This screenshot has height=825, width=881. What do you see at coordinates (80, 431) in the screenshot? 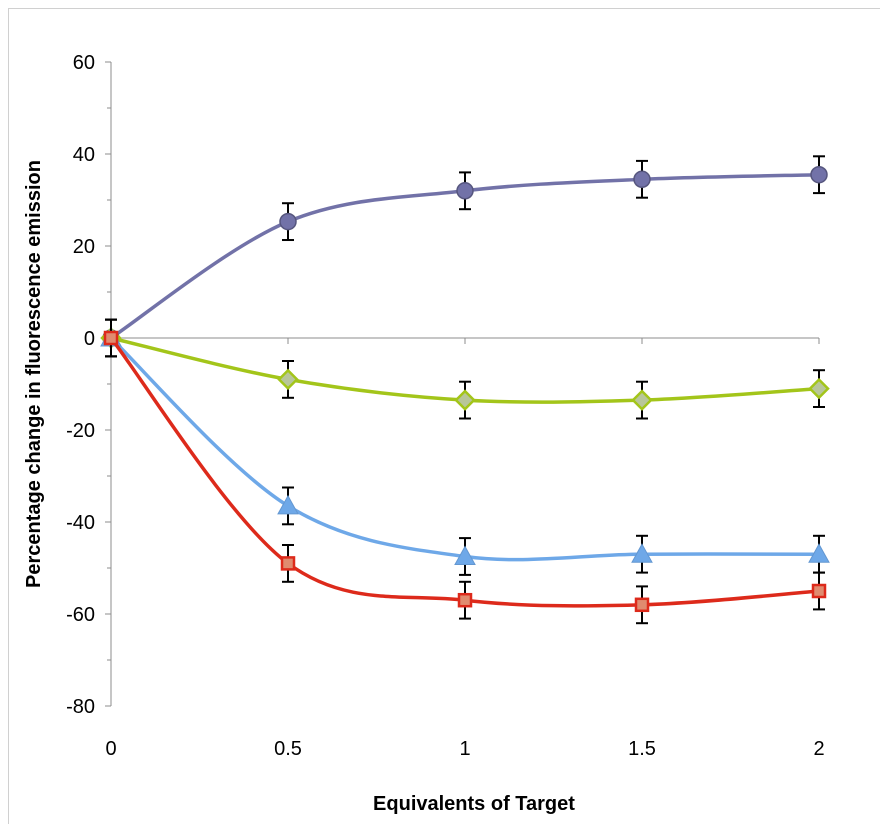
I see `y-tick-label: -20` at bounding box center [80, 431].